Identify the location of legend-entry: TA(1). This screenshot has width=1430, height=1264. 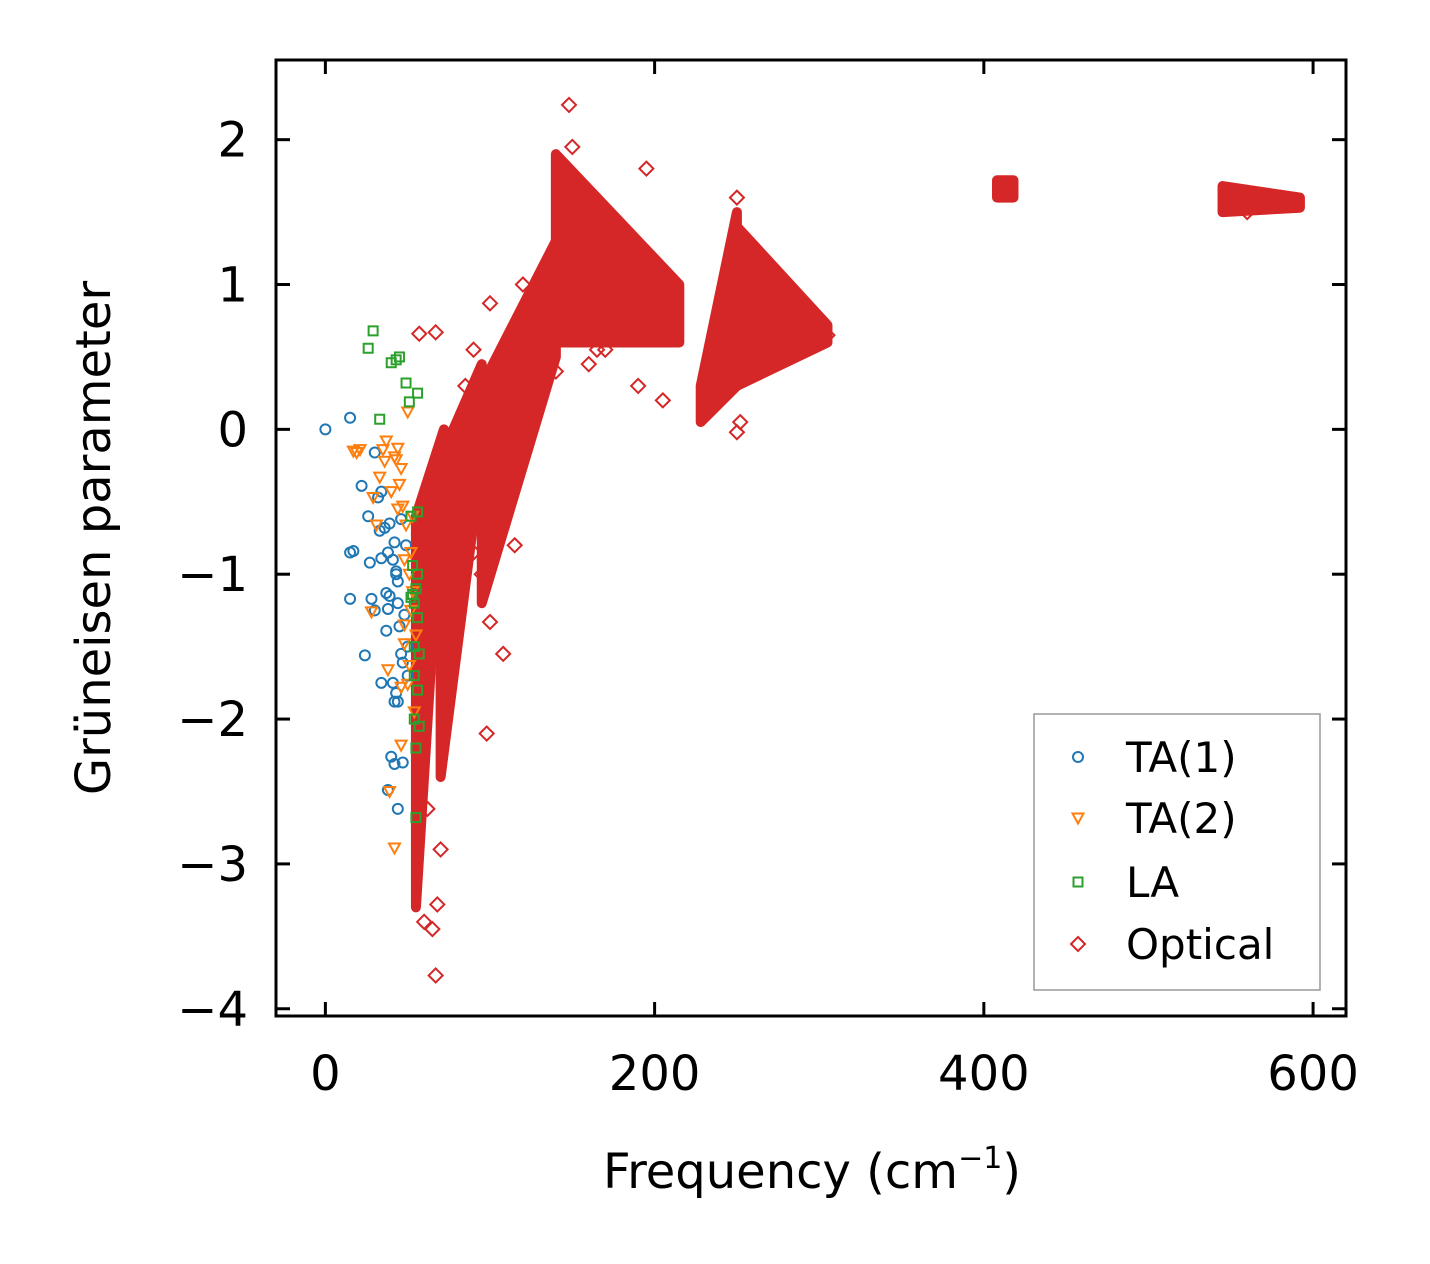
(1154, 757).